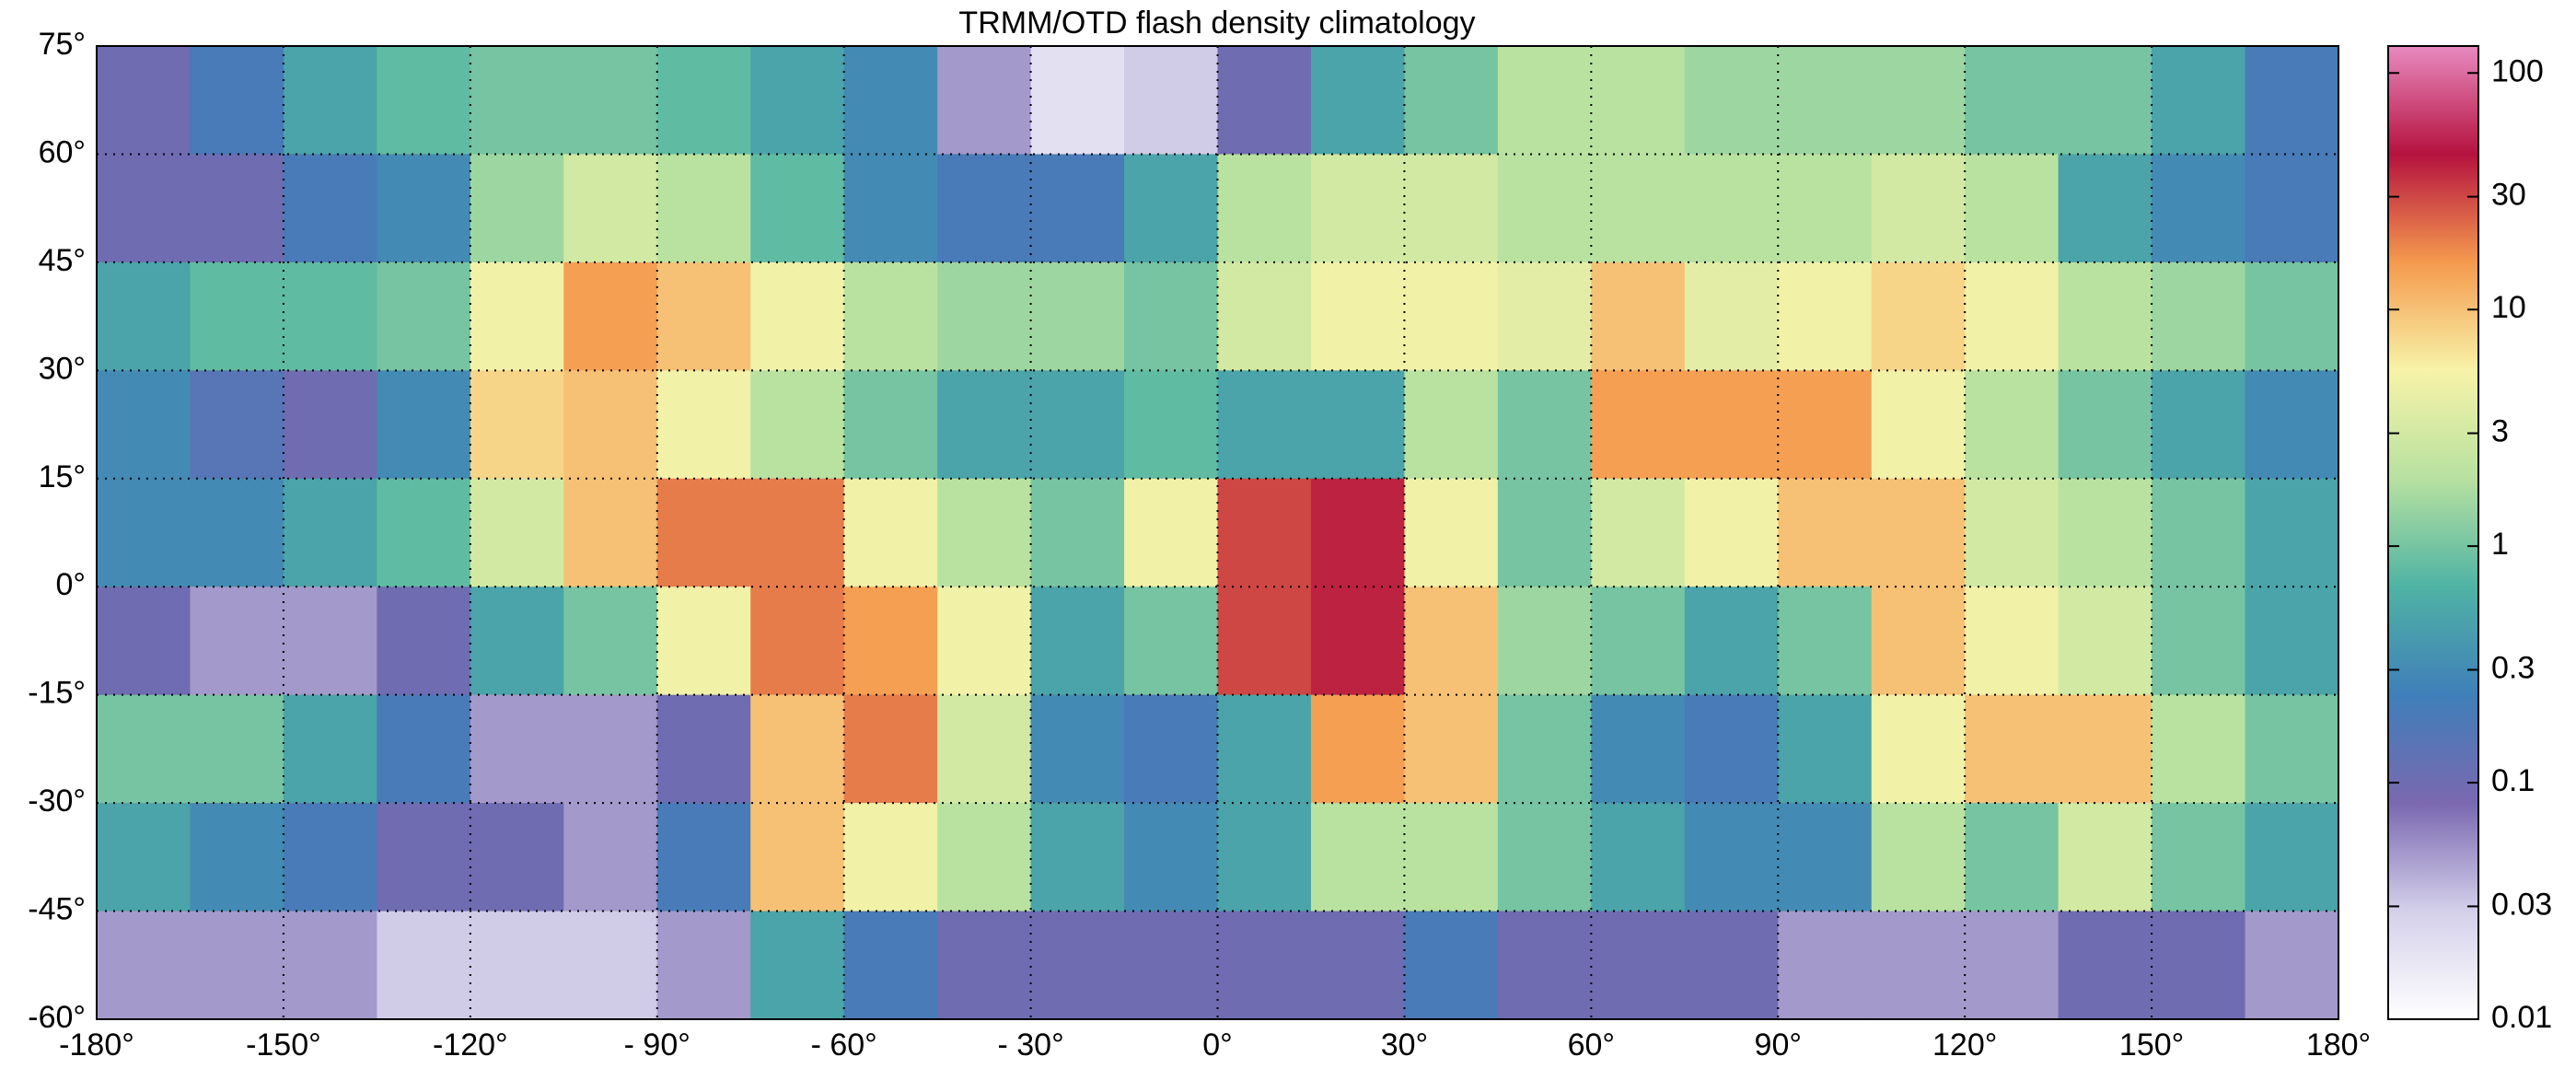 The image size is (2576, 1080). Describe the element at coordinates (1217, 1045) in the screenshot. I see `x-tick-label: 0°` at that location.